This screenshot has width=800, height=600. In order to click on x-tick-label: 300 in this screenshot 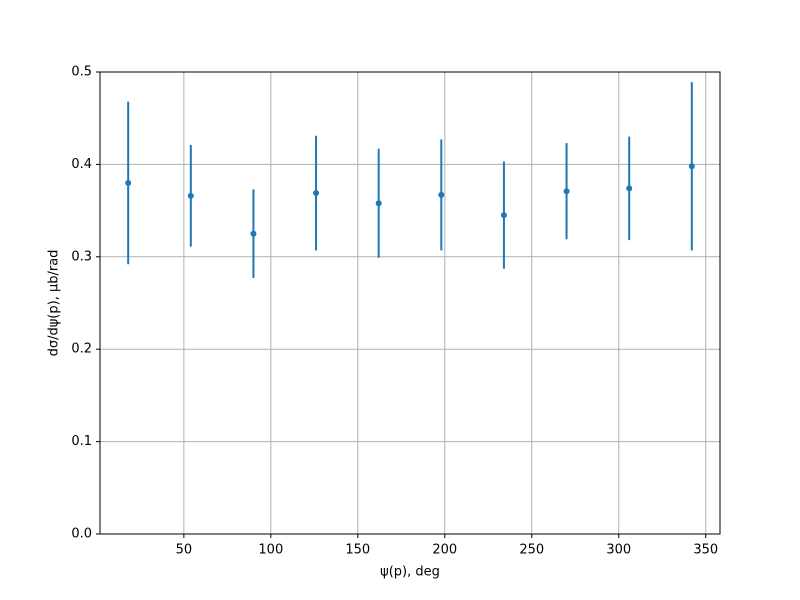, I will do `click(618, 550)`.